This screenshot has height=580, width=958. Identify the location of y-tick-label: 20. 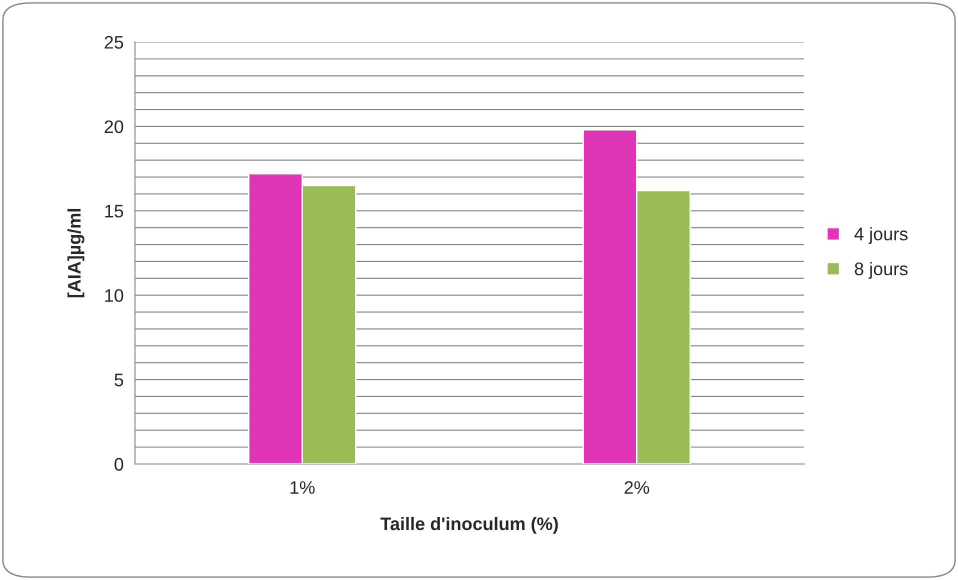
(114, 127).